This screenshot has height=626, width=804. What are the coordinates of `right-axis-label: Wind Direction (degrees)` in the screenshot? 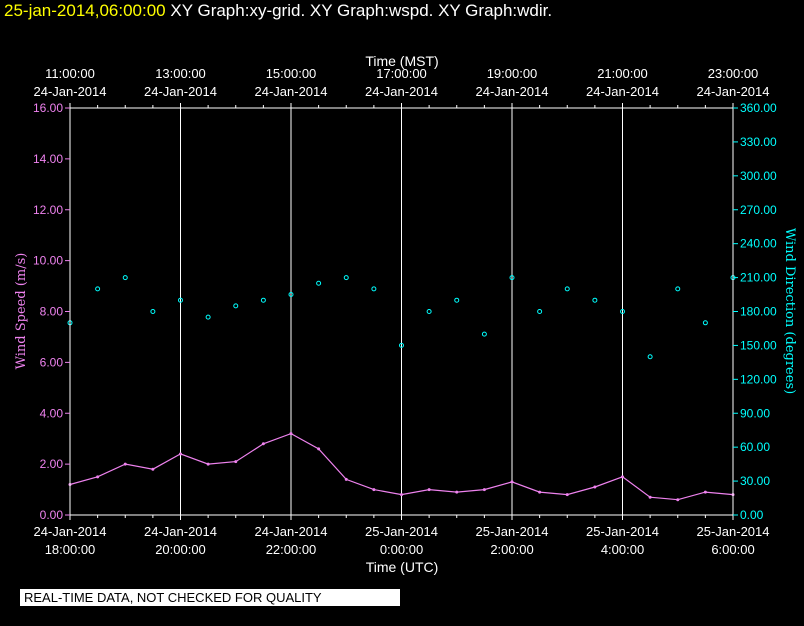 It's located at (789, 311).